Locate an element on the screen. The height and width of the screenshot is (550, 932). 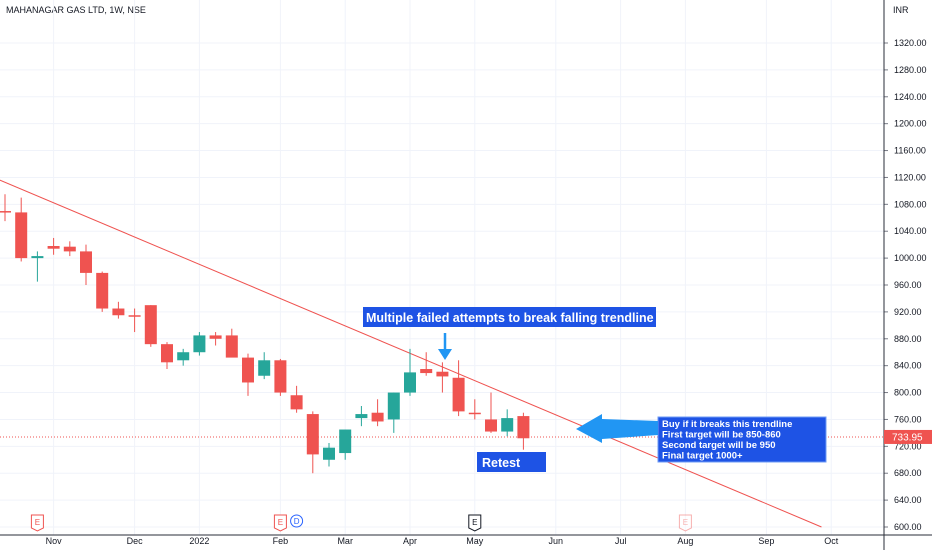
y-tick-label: 760.00 is located at coordinates (908, 419).